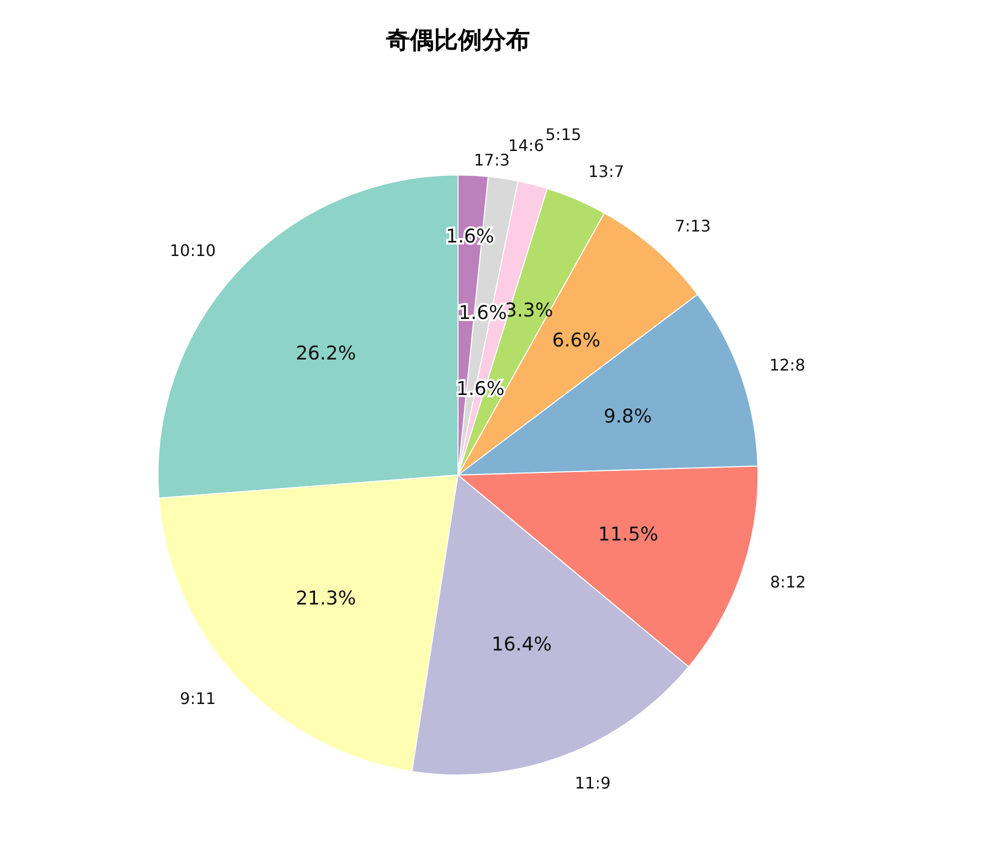 The width and height of the screenshot is (982, 860). Describe the element at coordinates (628, 535) in the screenshot. I see `data-label: 11.5%` at that location.